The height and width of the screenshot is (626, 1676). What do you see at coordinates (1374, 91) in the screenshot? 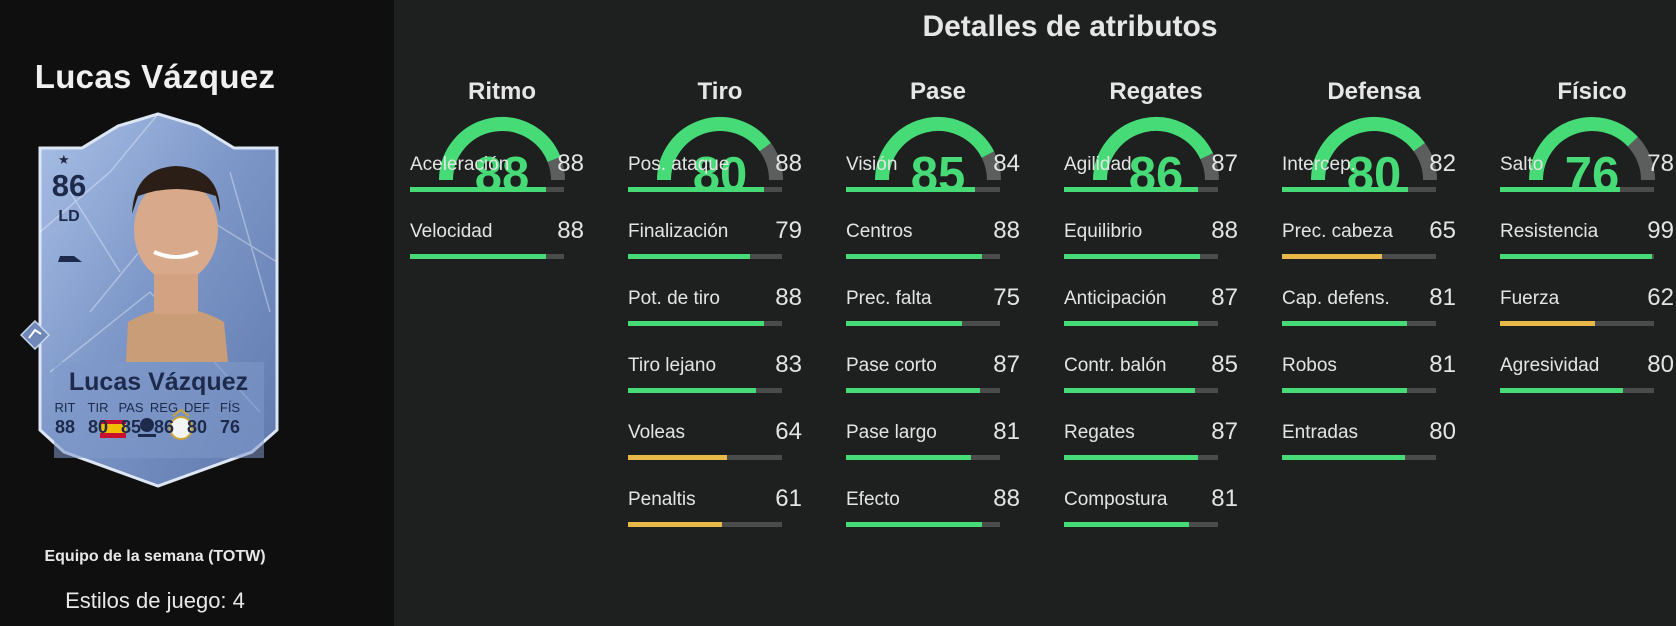
I see `category-title: Defensa` at bounding box center [1374, 91].